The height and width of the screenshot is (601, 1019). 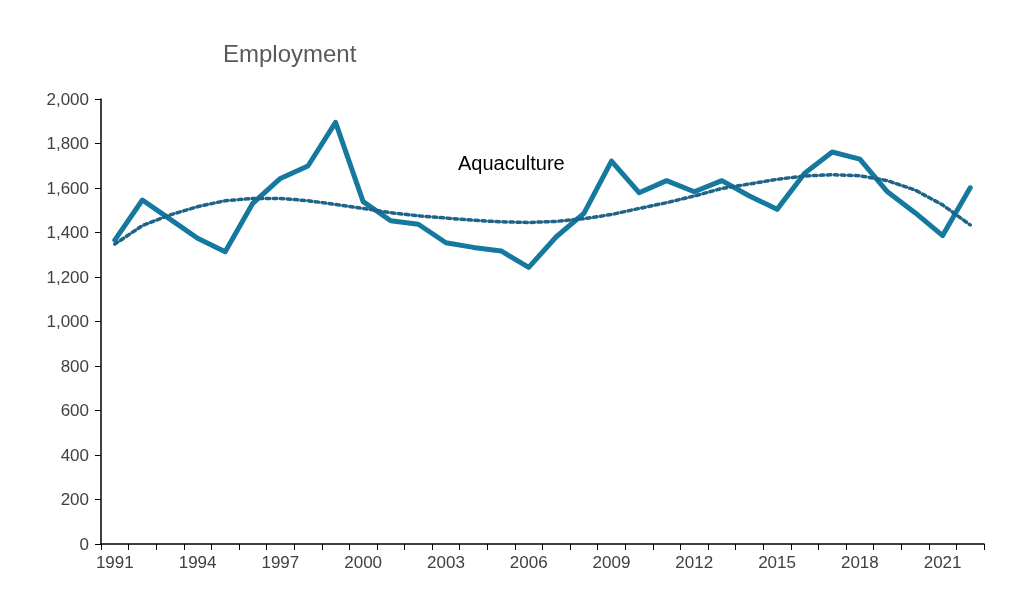 What do you see at coordinates (290, 53) in the screenshot?
I see `chart-title: Employment` at bounding box center [290, 53].